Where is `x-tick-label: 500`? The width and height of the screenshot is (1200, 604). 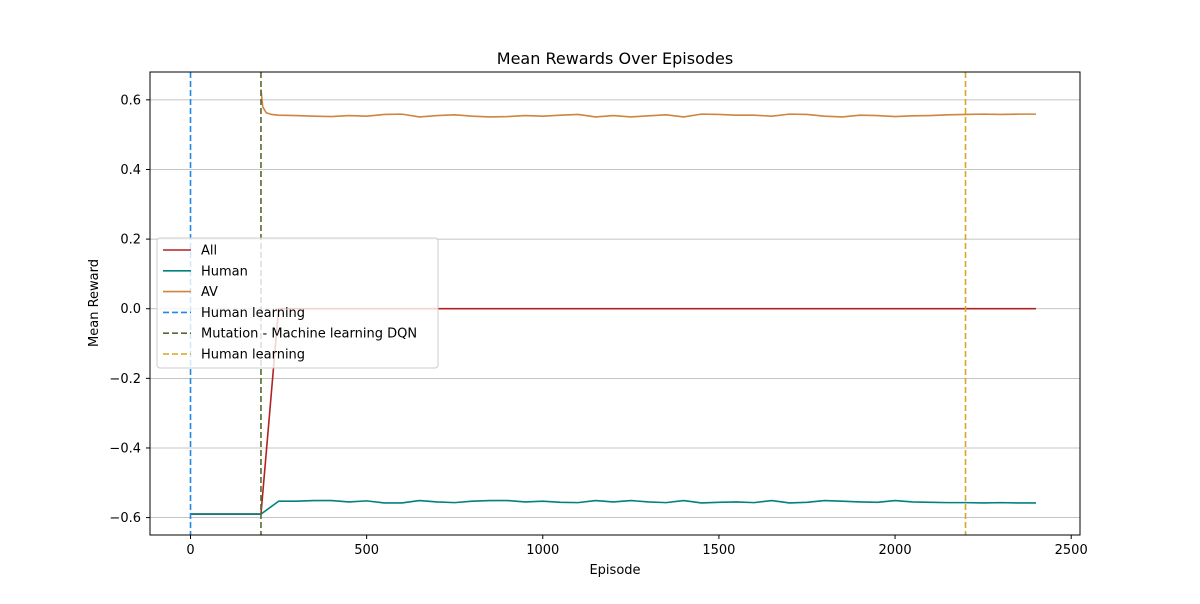 x-tick-label: 500 is located at coordinates (366, 550).